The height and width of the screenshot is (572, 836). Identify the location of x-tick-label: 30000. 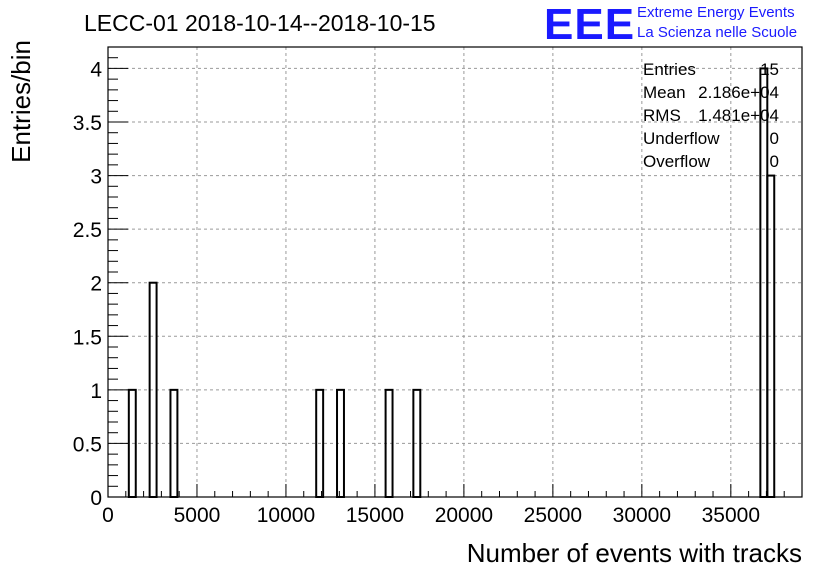
(642, 515).